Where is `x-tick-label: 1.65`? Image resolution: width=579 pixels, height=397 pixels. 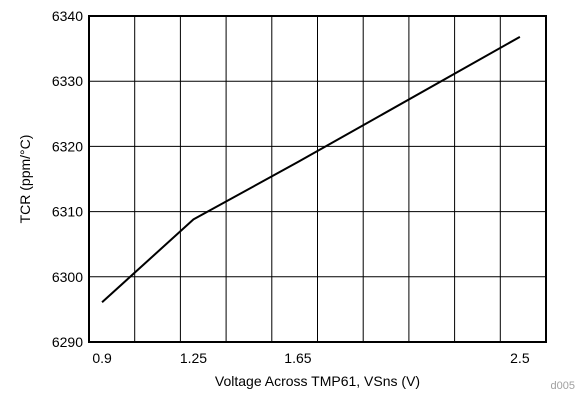
x-tick-label: 1.65 is located at coordinates (297, 358).